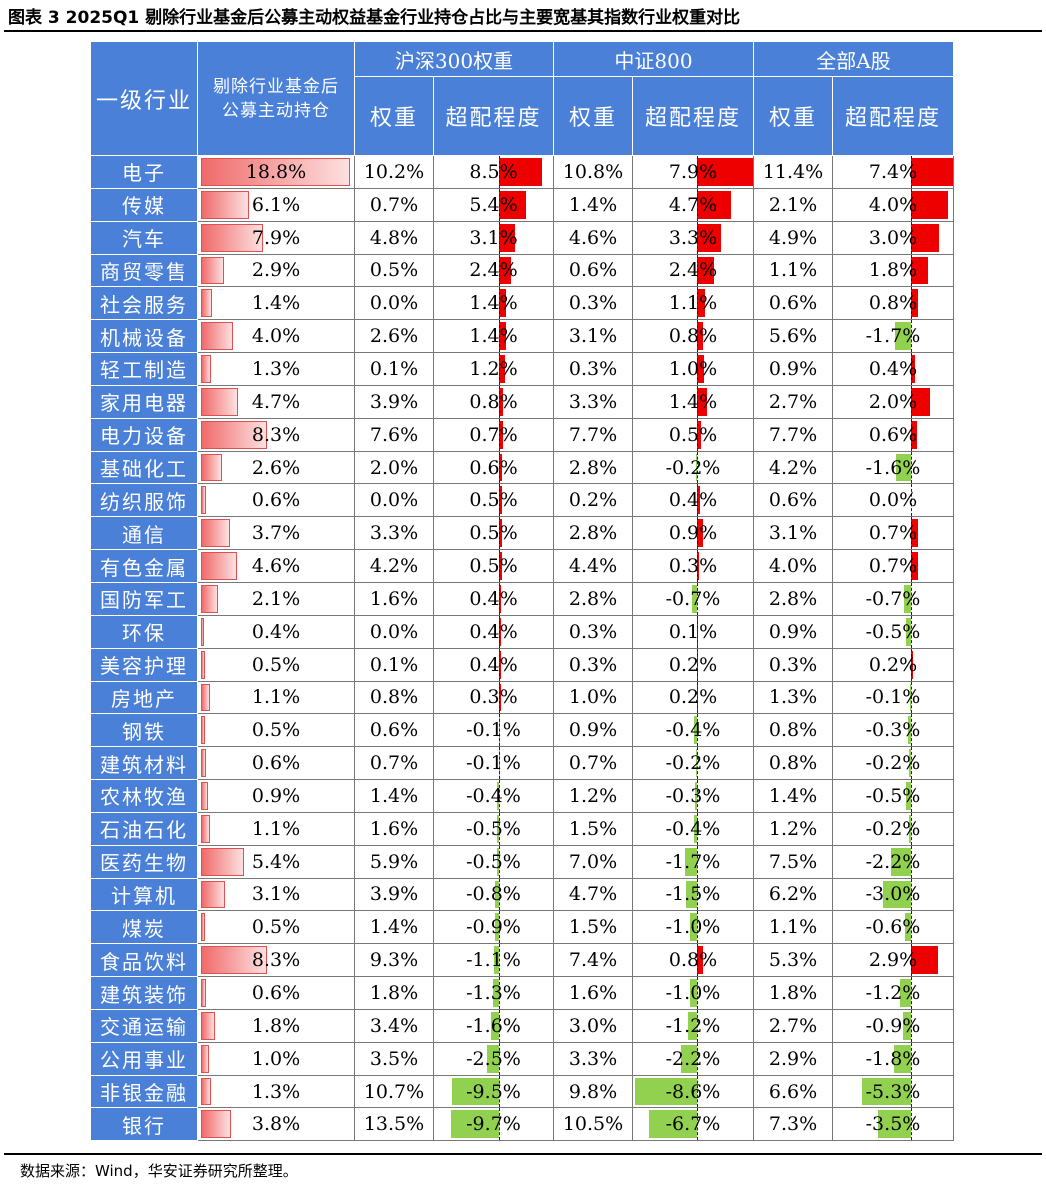 The width and height of the screenshot is (1046, 1186). What do you see at coordinates (493, 1091) in the screenshot?
I see `overweight-cell: -9.5%` at bounding box center [493, 1091].